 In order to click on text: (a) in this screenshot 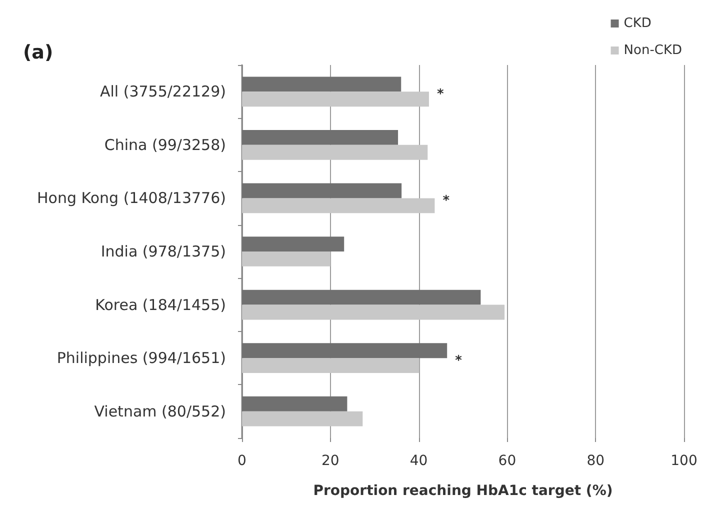, I will do `click(38, 53)`.